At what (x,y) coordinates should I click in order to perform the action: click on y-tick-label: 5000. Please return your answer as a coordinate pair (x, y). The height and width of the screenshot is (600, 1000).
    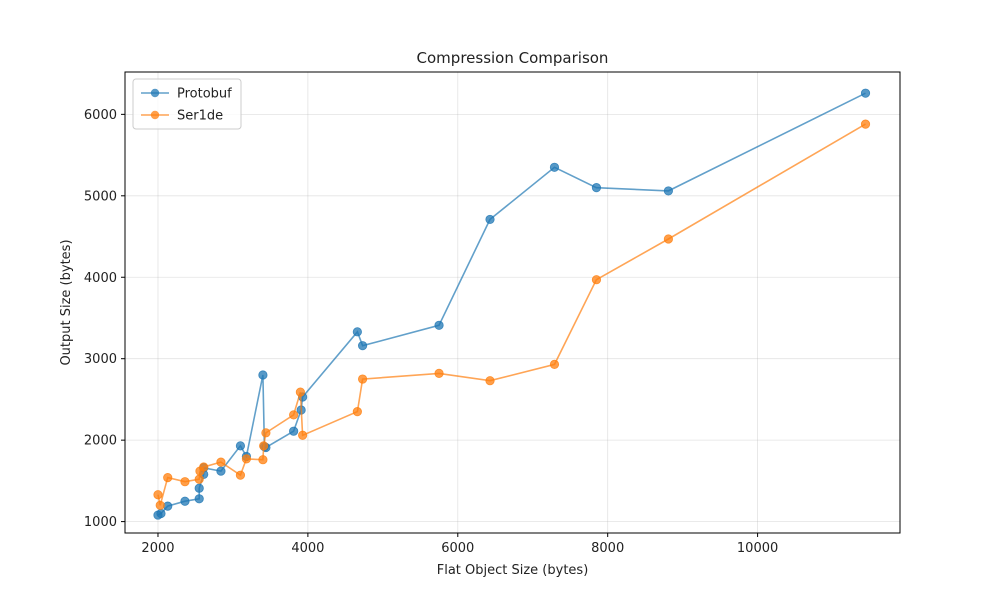
    Looking at the image, I should click on (100, 196).